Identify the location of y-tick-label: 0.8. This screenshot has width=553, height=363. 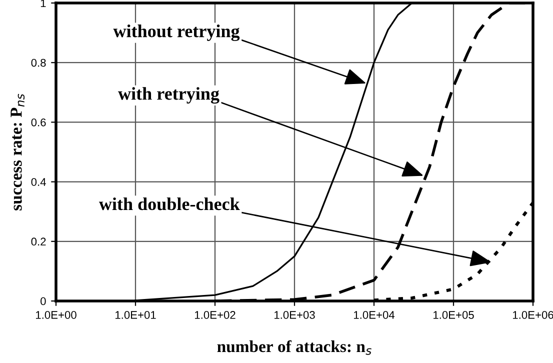
(38, 62).